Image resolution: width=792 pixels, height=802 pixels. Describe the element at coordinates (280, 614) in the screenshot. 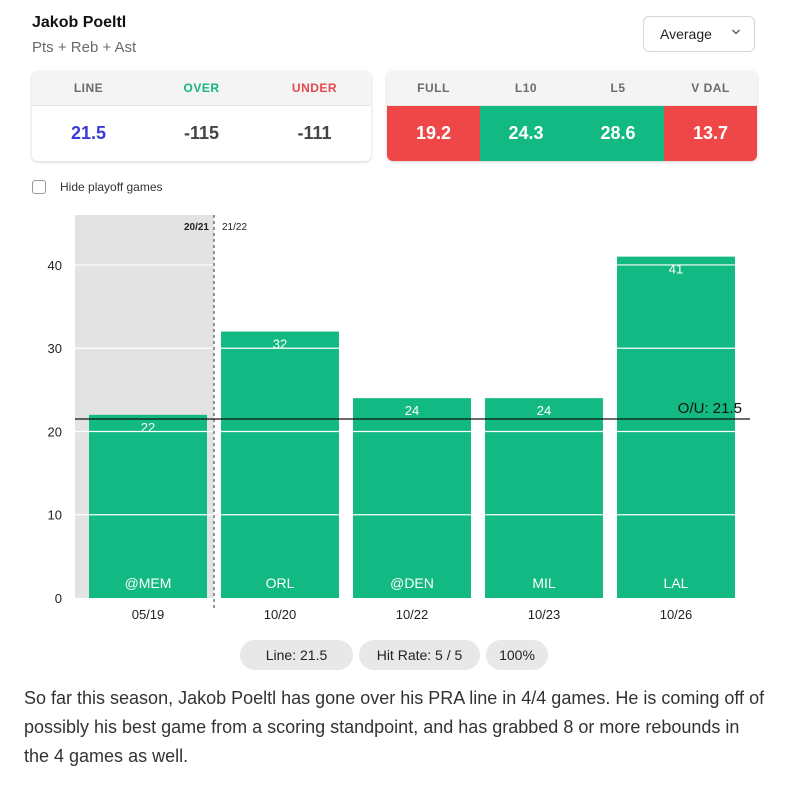

I see `x-tick-label-1: 10/20` at that location.